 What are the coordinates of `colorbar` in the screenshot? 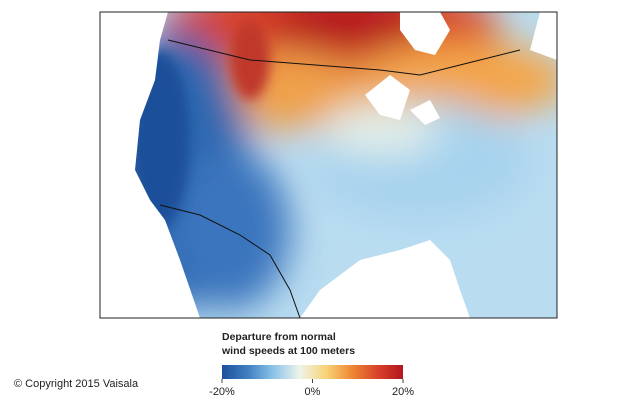 It's located at (312, 372).